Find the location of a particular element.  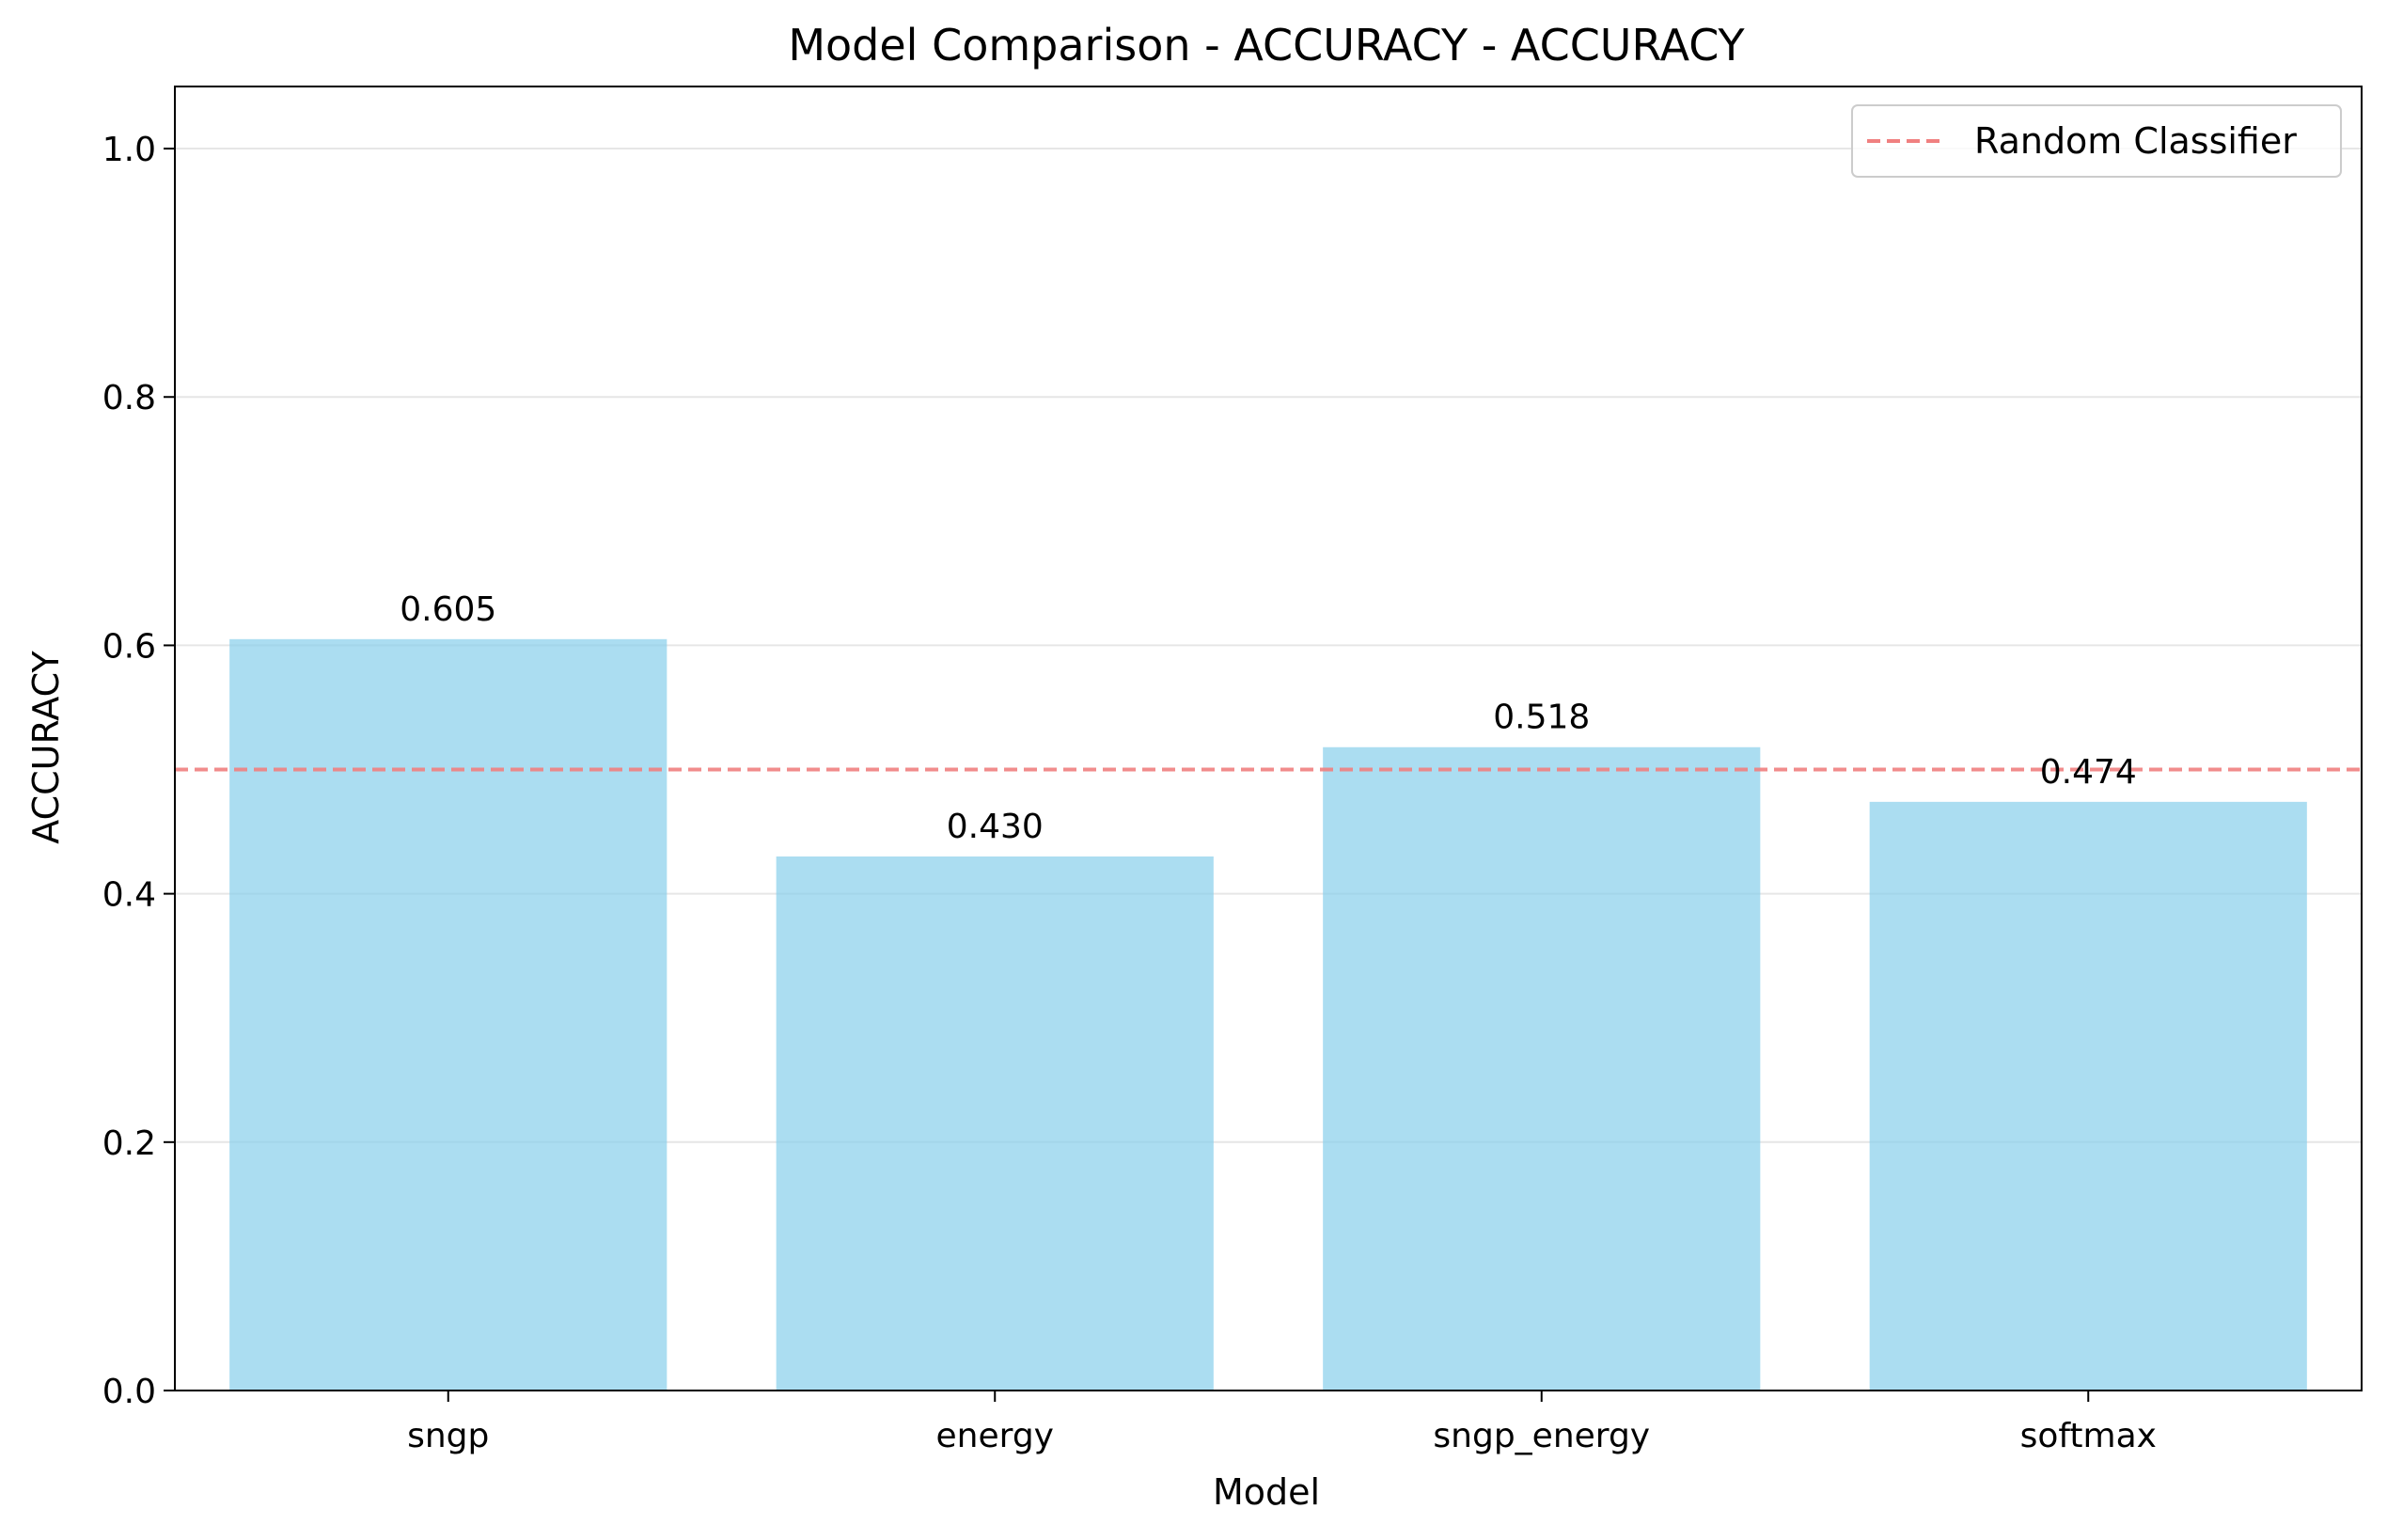

data-labels: 0.605 0.430 0.518 0.474 is located at coordinates (1268, 718).